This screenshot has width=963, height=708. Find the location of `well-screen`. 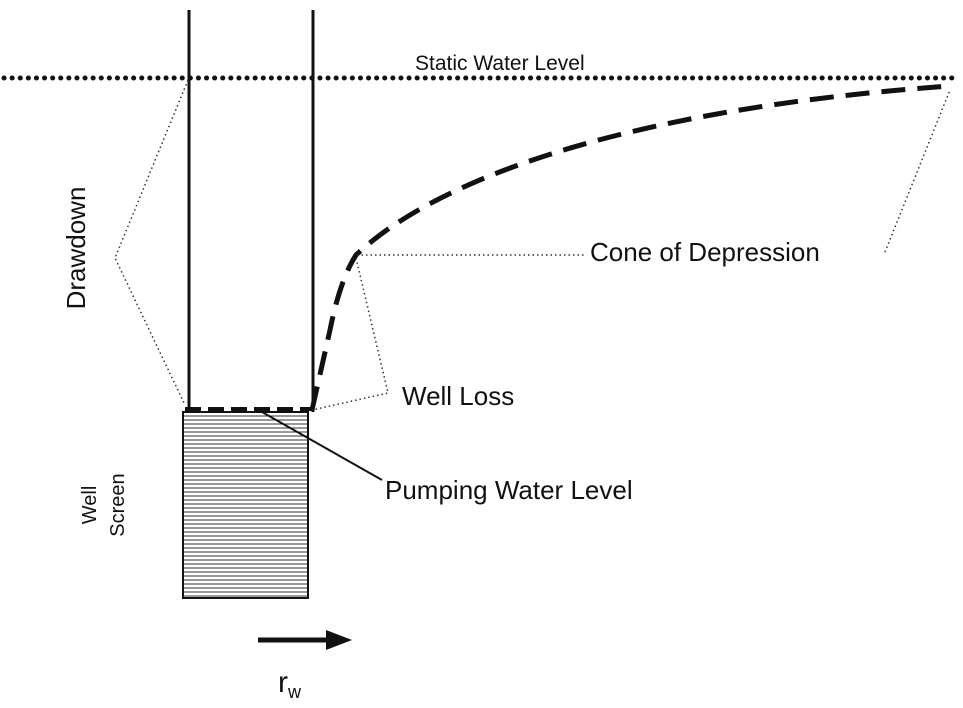

well-screen is located at coordinates (245, 505).